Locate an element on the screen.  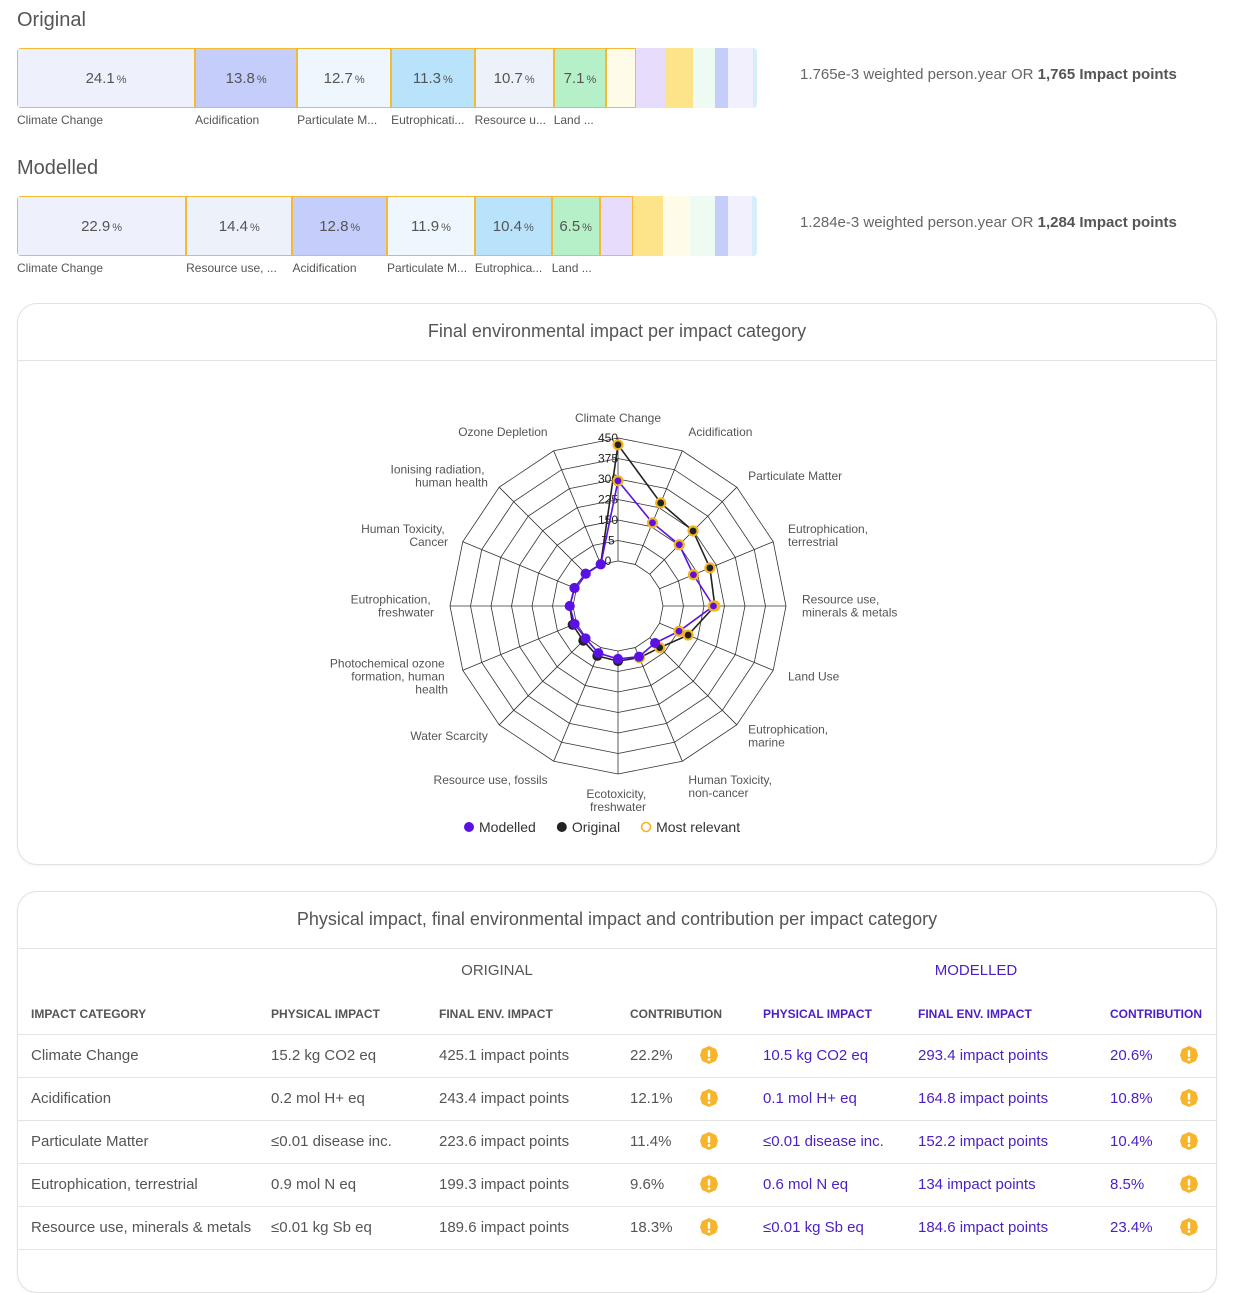
column-header: IMPACT CATEGORY is located at coordinates (89, 1014).